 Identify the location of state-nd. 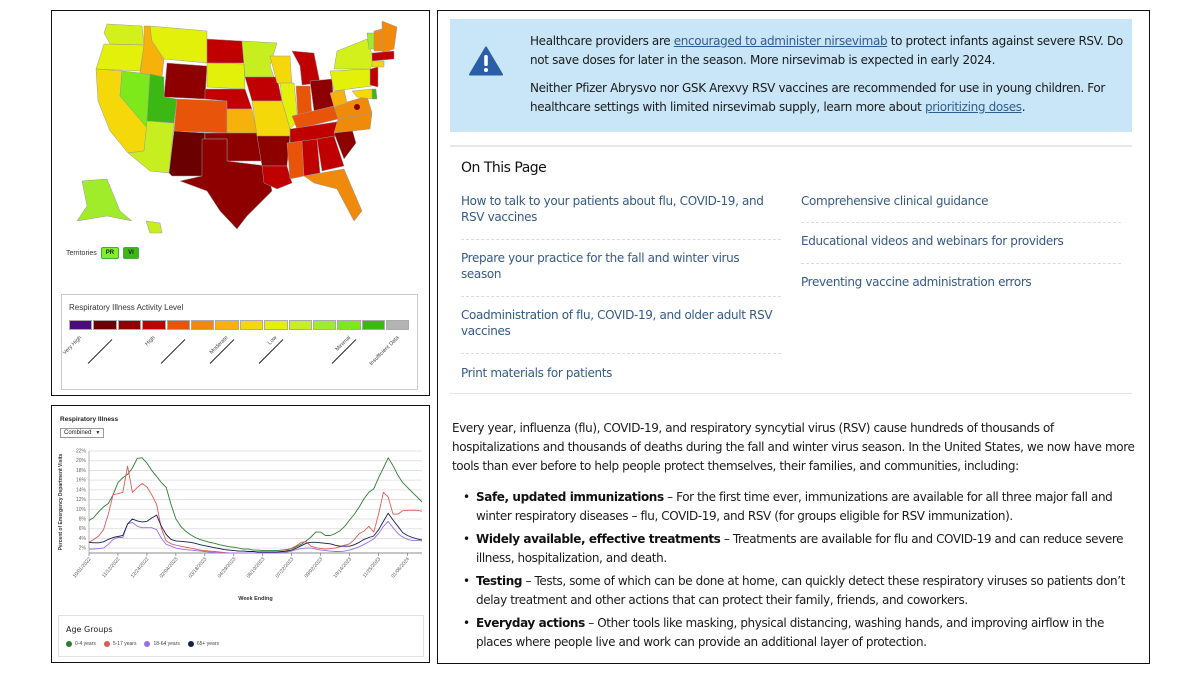
(225, 51).